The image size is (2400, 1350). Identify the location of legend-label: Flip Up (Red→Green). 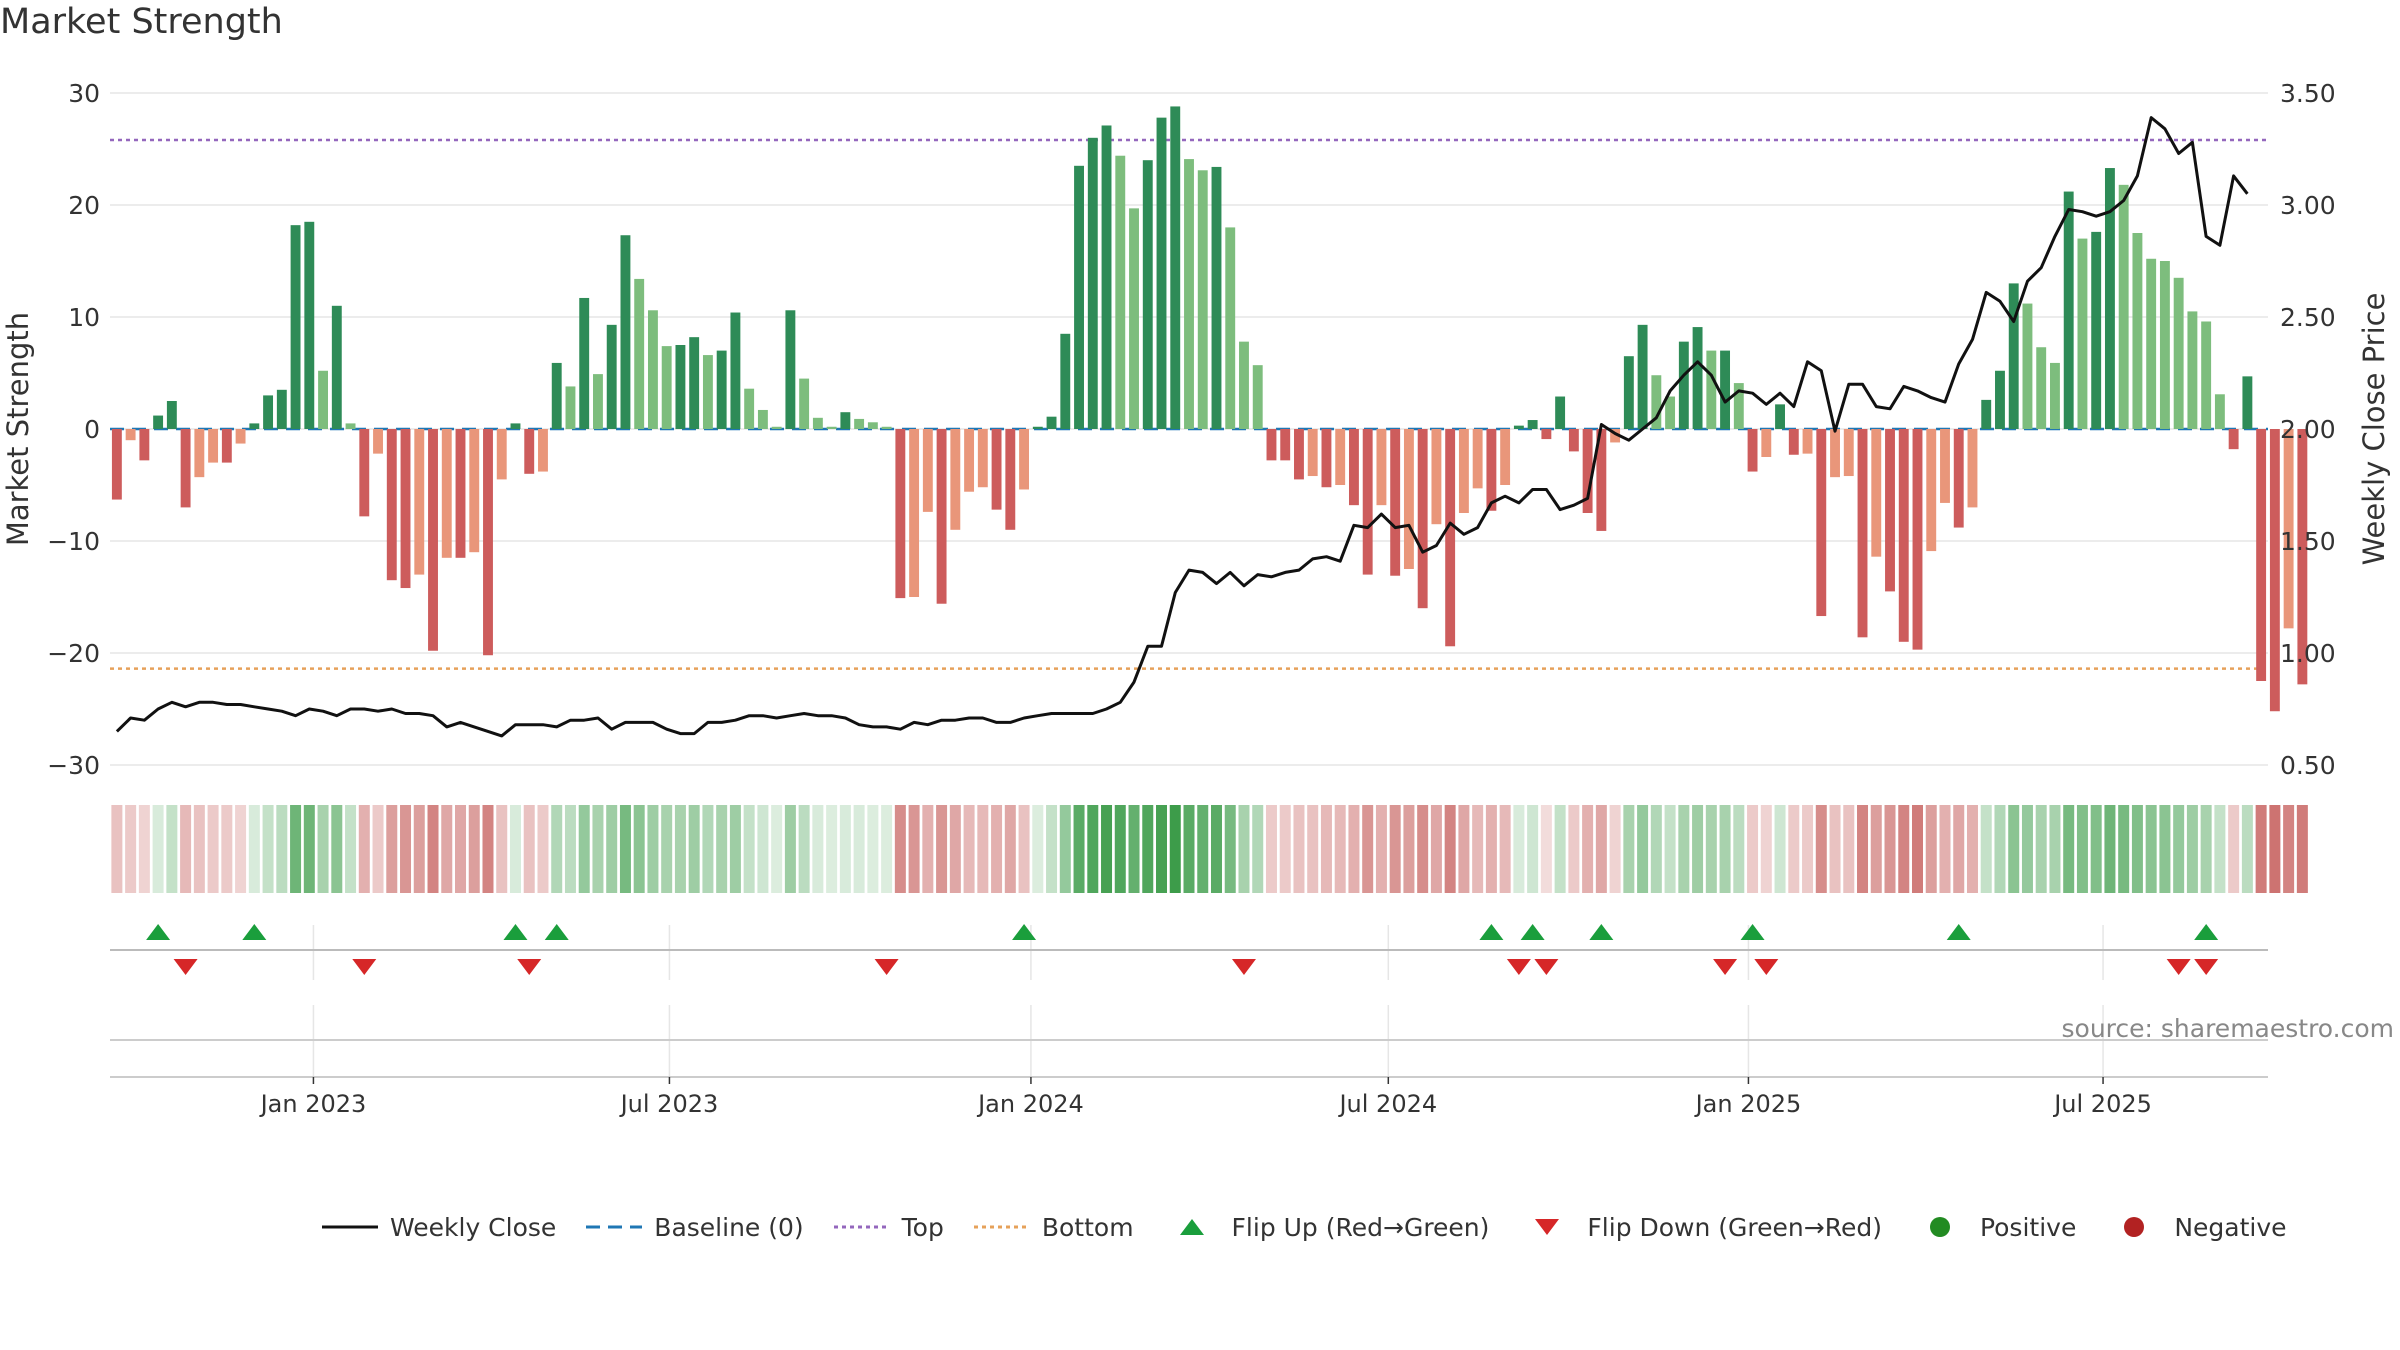
(1360, 1227).